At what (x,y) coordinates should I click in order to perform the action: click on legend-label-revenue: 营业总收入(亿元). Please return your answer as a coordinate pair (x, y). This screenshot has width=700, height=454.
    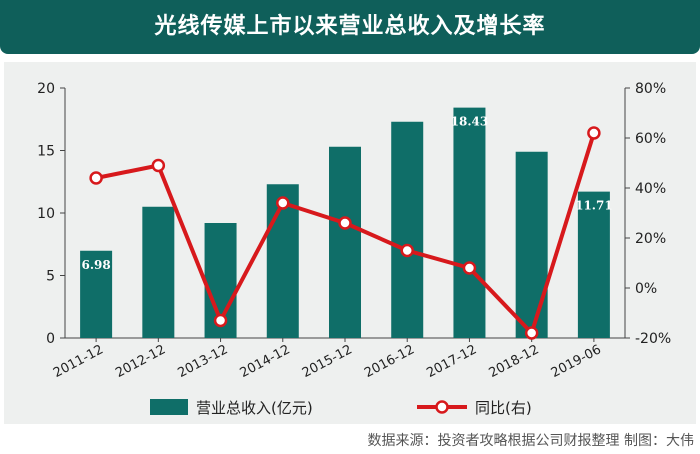
    Looking at the image, I should click on (254, 408).